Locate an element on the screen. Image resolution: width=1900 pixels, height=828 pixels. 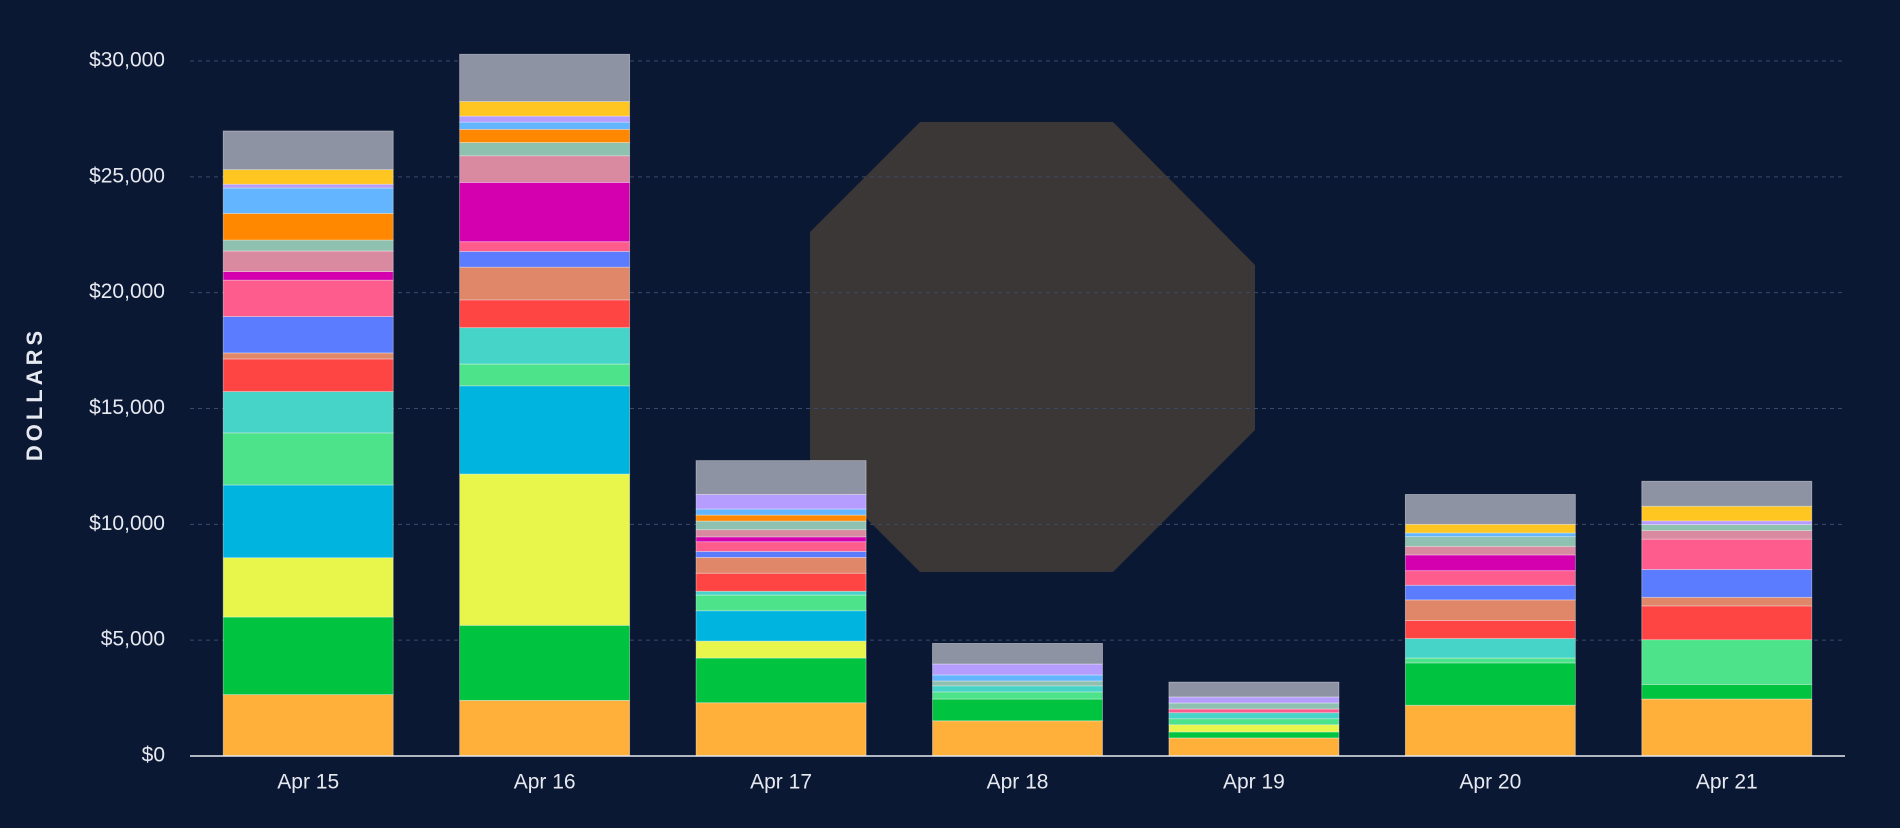
x-tick-label: Apr 18 is located at coordinates (1018, 782).